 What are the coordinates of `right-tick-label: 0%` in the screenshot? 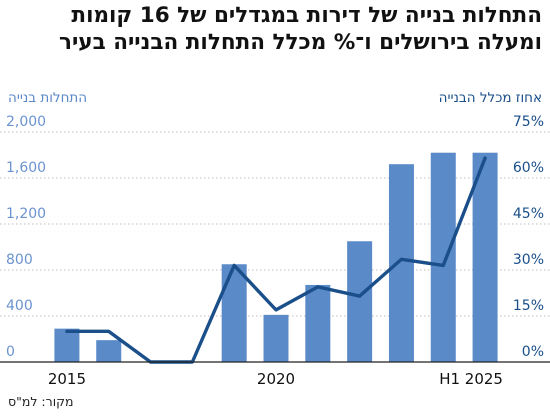 It's located at (533, 352).